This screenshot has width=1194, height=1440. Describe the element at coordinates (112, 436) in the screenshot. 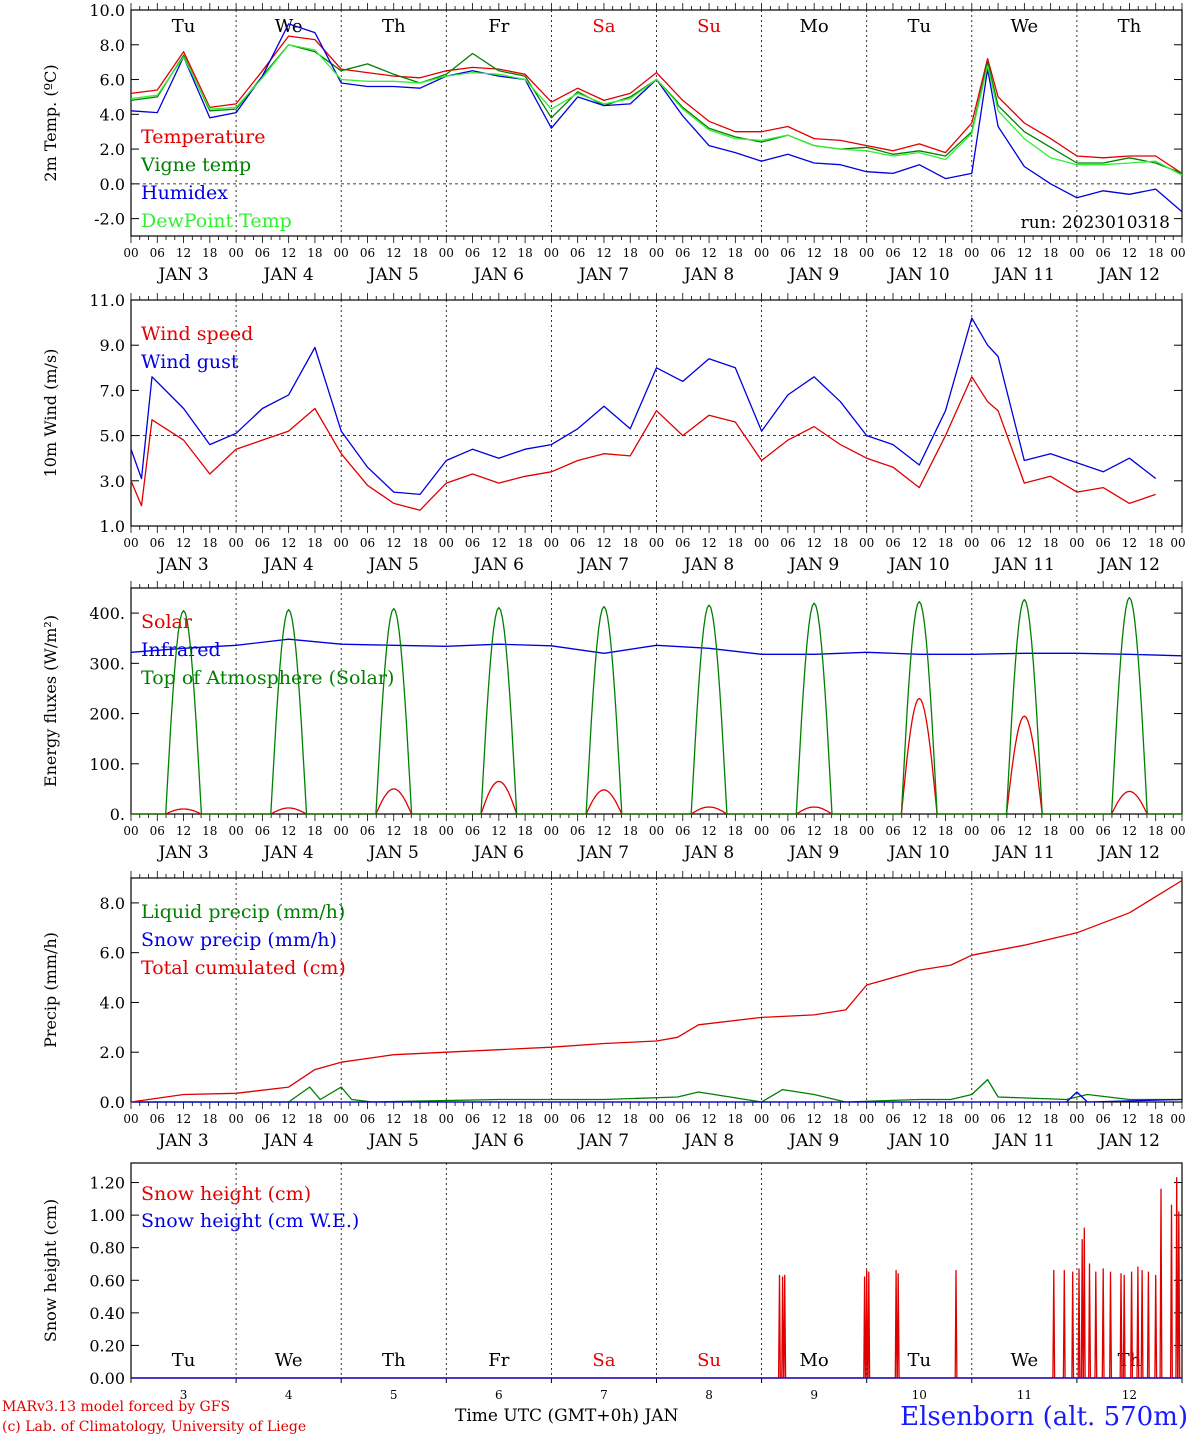

I see `y-tick-label: 5.0` at that location.